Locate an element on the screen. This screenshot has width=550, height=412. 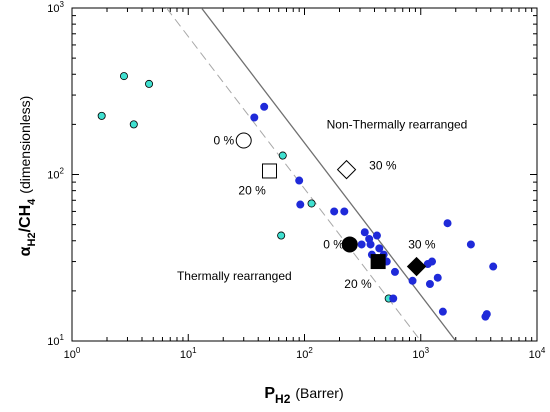
label-thermal: Thermally rearranged is located at coordinates (234, 276).